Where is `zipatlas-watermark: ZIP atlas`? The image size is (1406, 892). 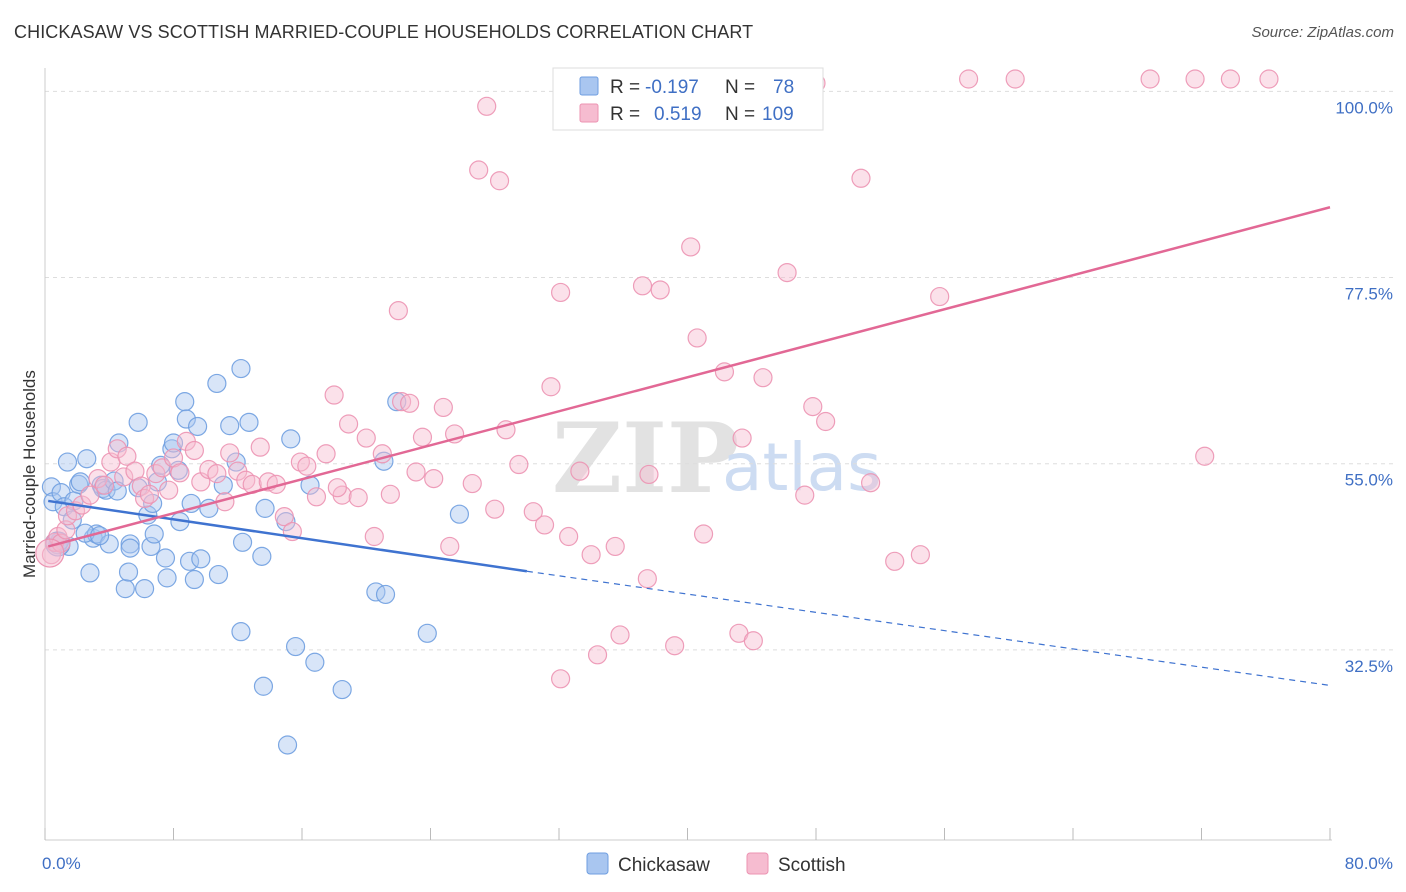 zipatlas-watermark: ZIP atlas is located at coordinates (717, 458).